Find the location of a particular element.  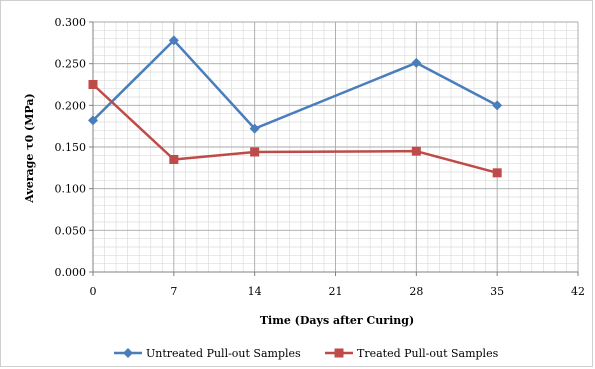

y-tick-labels: 0.000 0.050 0.100 0.150 0.200 0.250 0.300 is located at coordinates (71, 147).